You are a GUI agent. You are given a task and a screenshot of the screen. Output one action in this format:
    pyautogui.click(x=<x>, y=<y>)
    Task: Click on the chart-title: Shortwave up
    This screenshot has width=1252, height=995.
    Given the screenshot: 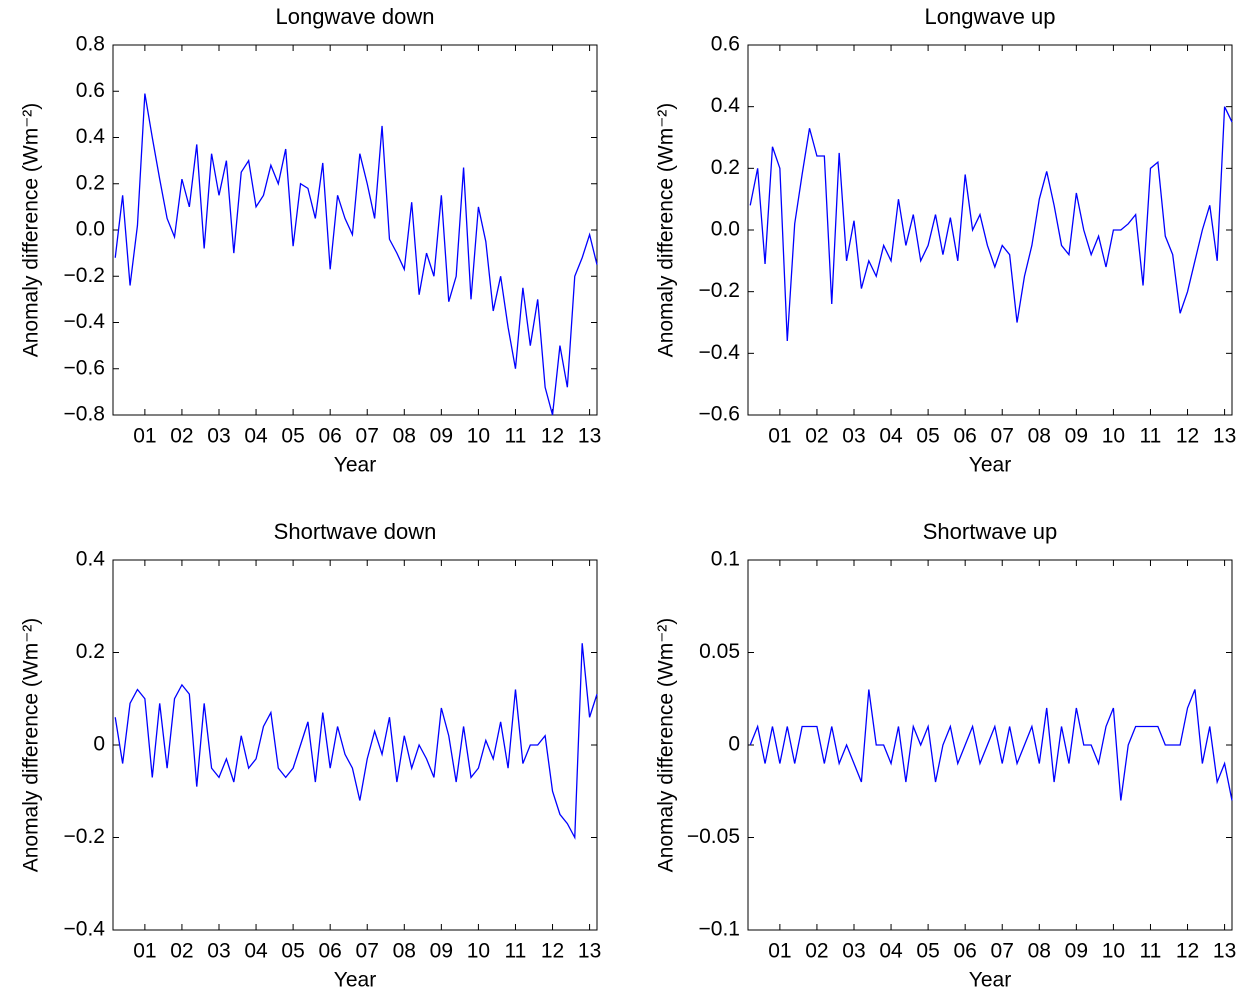 What is the action you would take?
    pyautogui.click(x=990, y=531)
    